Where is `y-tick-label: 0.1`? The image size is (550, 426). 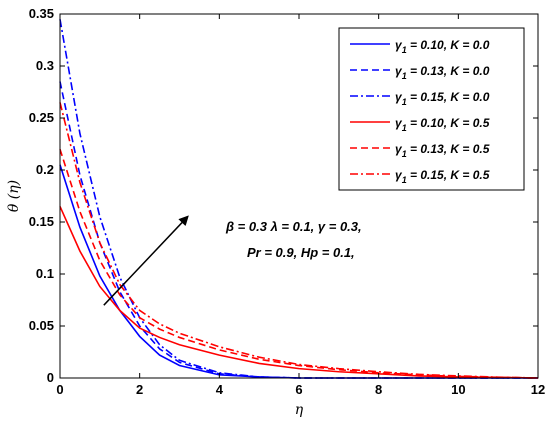
y-tick-label: 0.1 is located at coordinates (45, 273).